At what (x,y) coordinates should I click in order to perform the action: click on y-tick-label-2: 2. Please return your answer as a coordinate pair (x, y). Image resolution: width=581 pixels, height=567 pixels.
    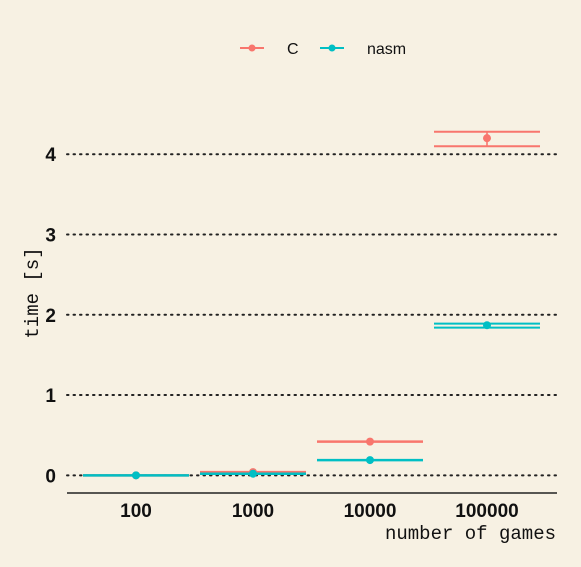
    Looking at the image, I should click on (50, 316).